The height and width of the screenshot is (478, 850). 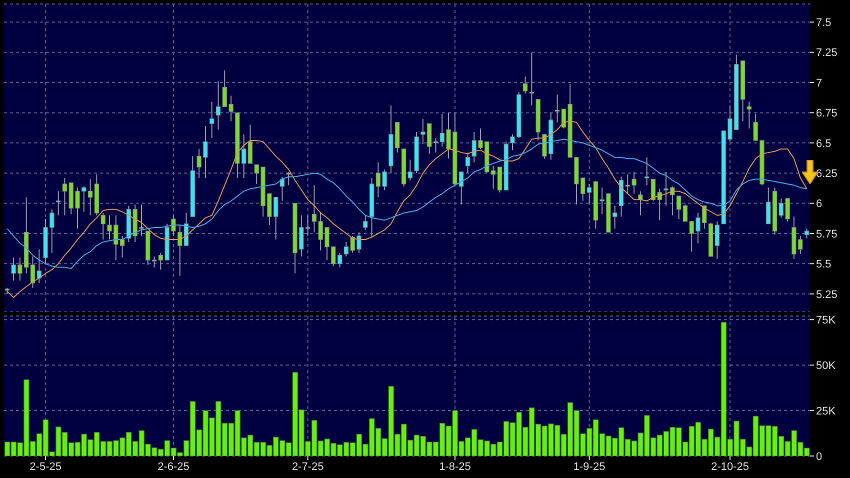 I want to click on y-tick-label: 75K, so click(x=826, y=320).